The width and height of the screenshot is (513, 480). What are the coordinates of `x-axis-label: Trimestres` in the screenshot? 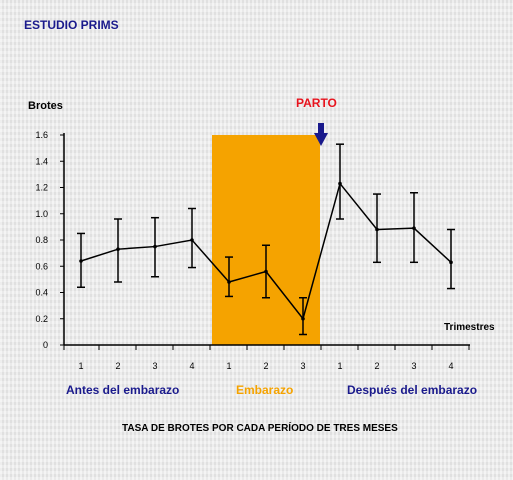 It's located at (469, 327).